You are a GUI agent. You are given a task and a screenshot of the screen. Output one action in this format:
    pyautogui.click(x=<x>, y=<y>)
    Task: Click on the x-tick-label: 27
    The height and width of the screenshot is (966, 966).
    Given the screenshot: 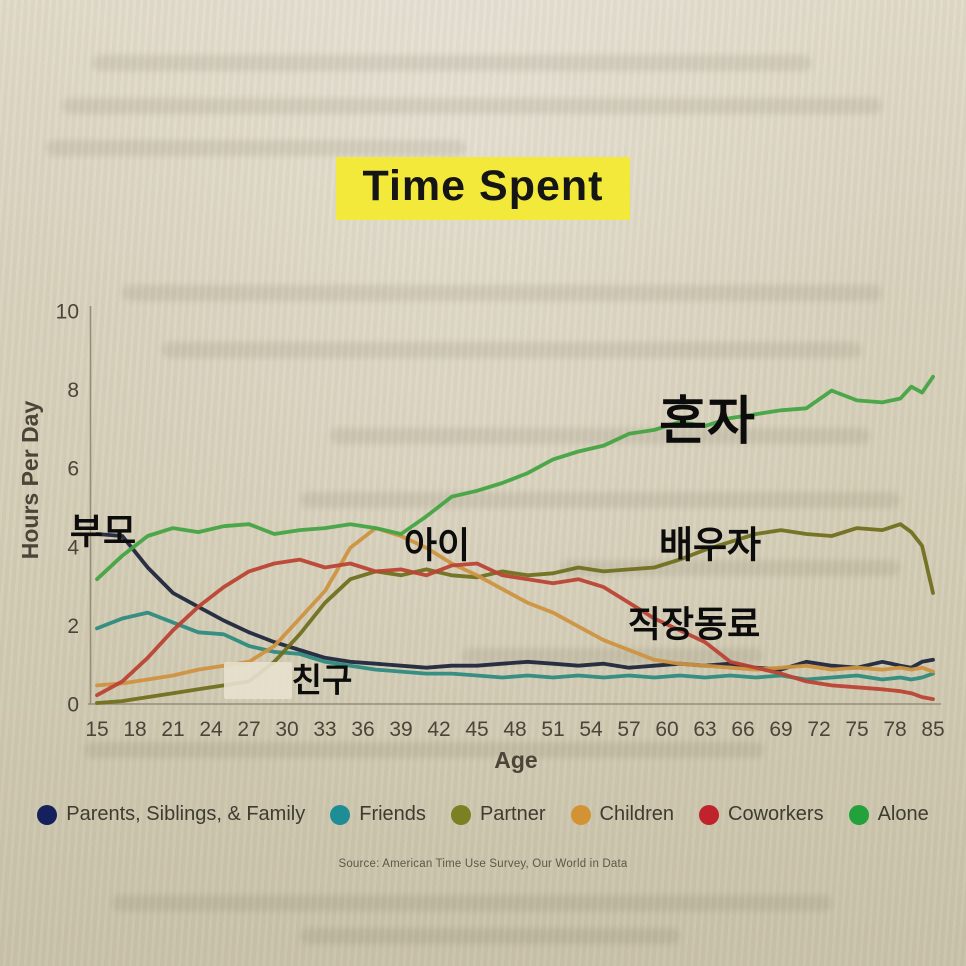 What is the action you would take?
    pyautogui.click(x=248, y=729)
    